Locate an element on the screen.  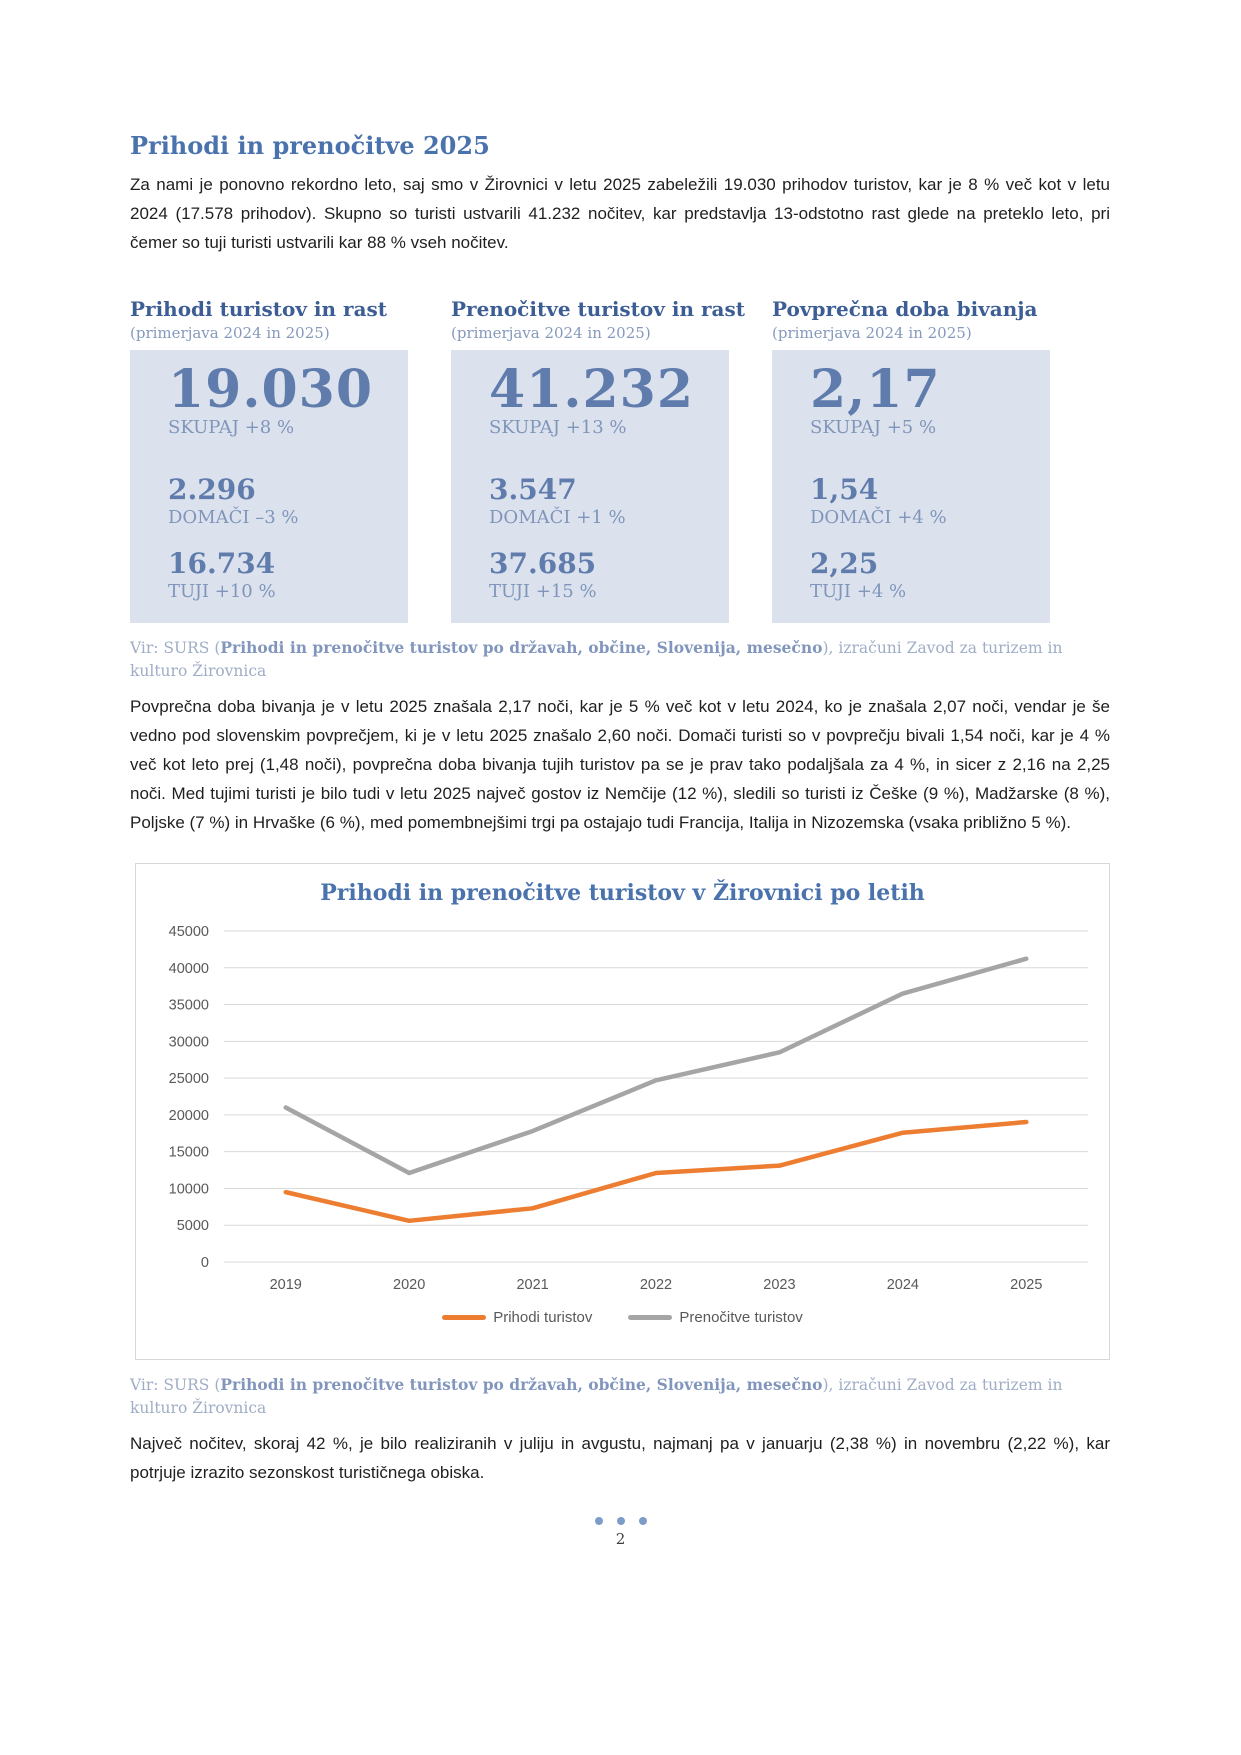
svg-text: 10000 is located at coordinates (189, 1189).